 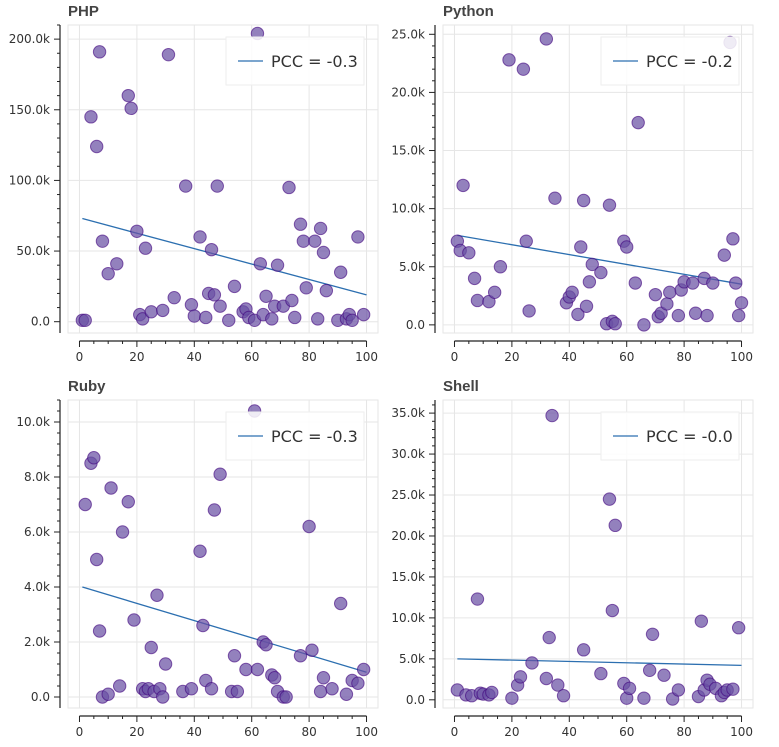 I want to click on y-tick-label: 100.0k, so click(x=29, y=180).